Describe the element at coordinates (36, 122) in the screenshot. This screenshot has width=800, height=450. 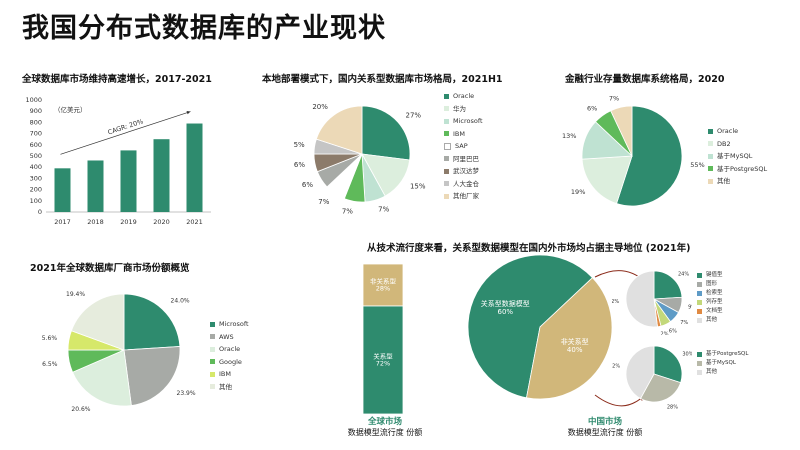
I see `global-market-ytick-8: 800` at that location.